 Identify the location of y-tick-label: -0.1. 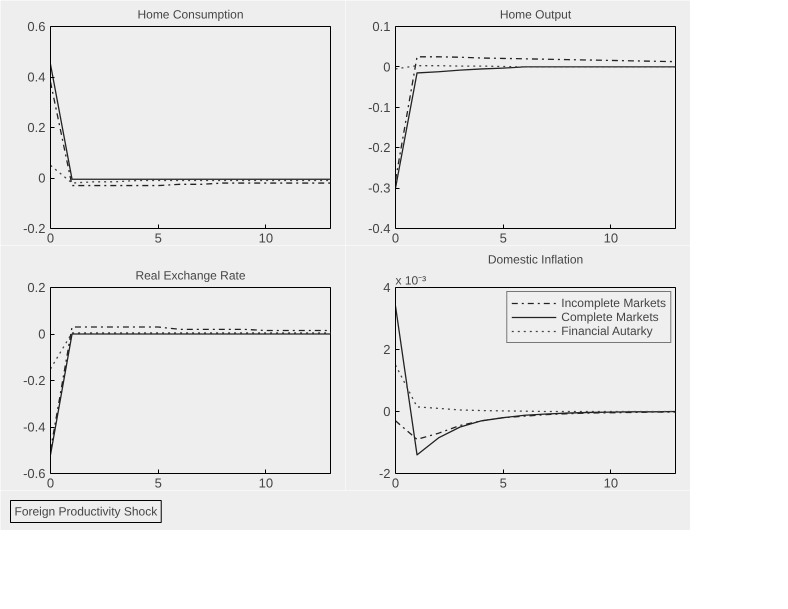
(379, 107).